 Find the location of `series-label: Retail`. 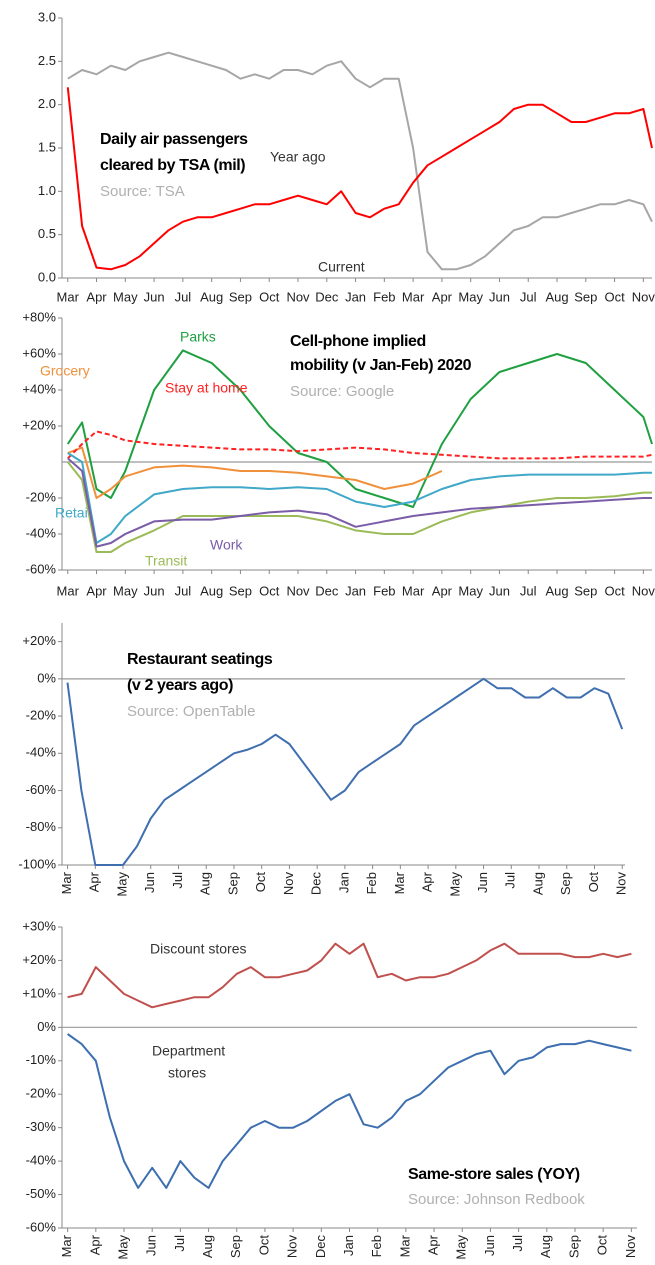

series-label: Retail is located at coordinates (73, 513).